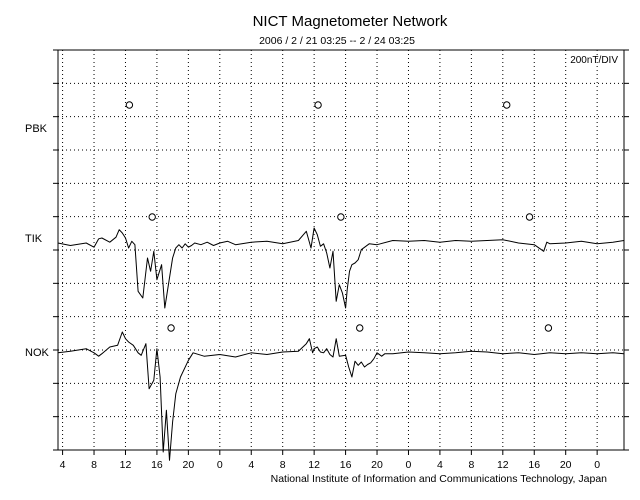 This screenshot has height=500, width=640. What do you see at coordinates (126, 465) in the screenshot?
I see `x-tick-label-2: 12` at bounding box center [126, 465].